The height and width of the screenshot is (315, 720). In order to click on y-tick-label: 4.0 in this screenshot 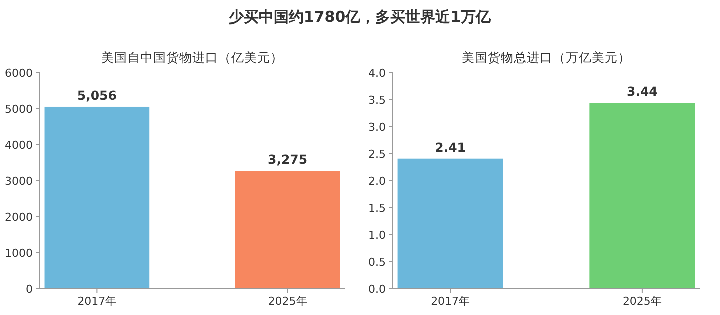, I will do `click(377, 73)`.